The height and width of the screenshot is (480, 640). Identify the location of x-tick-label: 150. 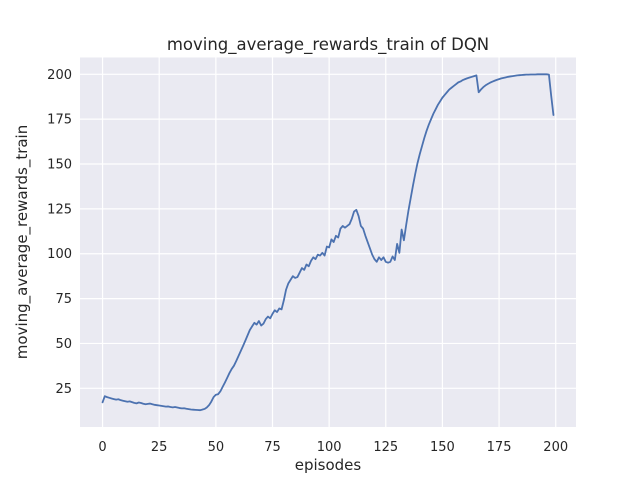
(442, 447).